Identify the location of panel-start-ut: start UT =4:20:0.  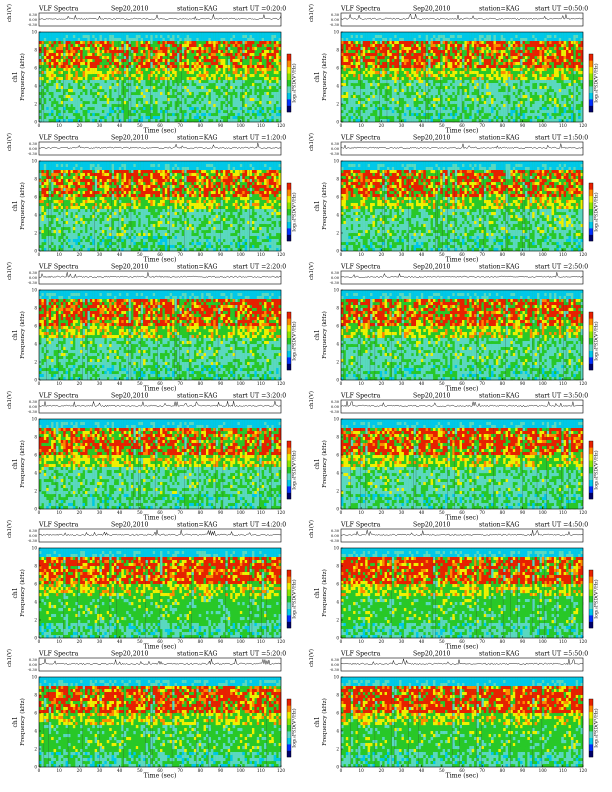
(259, 525).